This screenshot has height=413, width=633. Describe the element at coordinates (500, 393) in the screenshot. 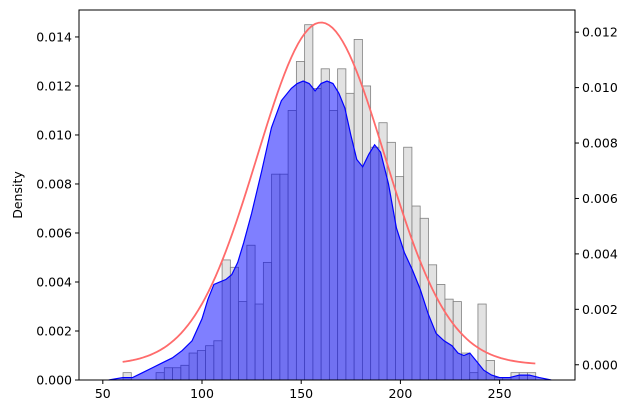

I see `x-tick-label: 250` at that location.